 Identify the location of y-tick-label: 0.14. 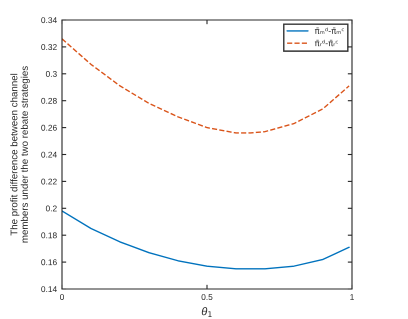
(49, 289).